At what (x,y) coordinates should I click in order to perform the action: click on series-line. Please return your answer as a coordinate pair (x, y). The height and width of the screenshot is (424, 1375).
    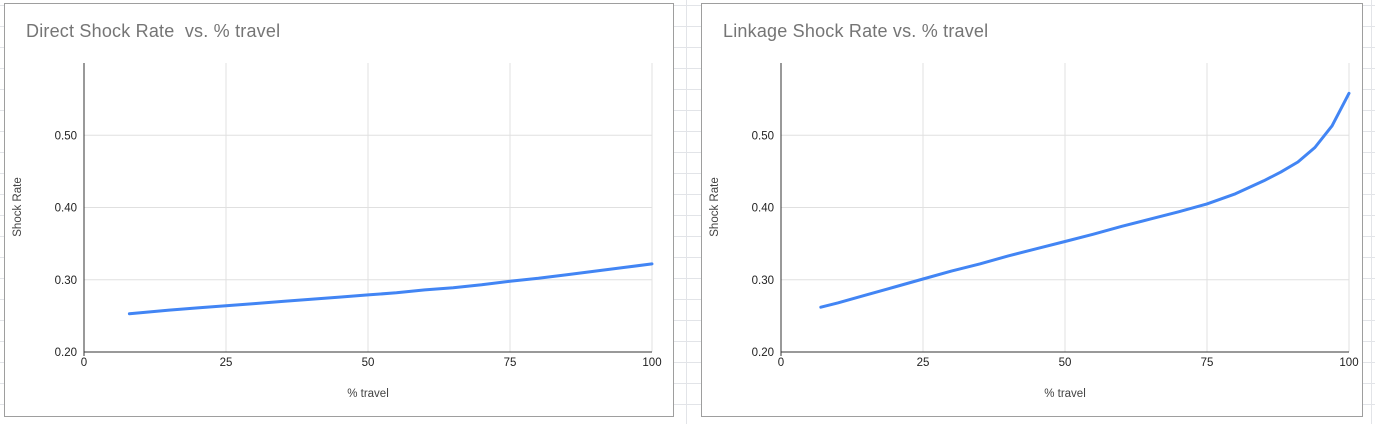
    Looking at the image, I should click on (390, 289).